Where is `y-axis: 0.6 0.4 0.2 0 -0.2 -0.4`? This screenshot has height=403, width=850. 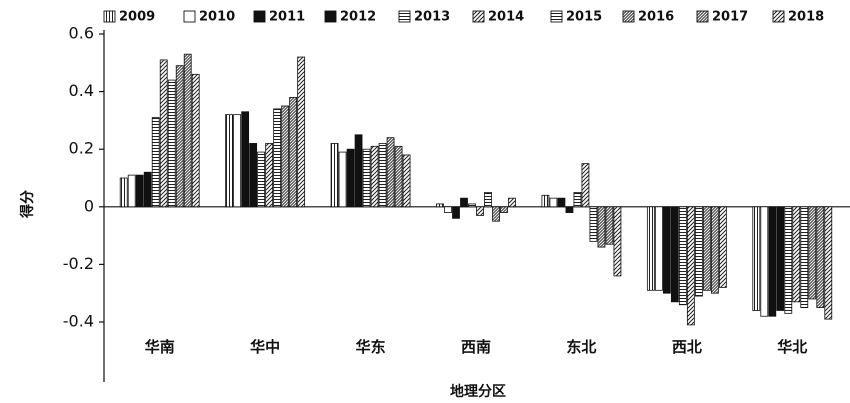 y-axis: 0.6 0.4 0.2 0 -0.2 -0.4 is located at coordinates (84, 203).